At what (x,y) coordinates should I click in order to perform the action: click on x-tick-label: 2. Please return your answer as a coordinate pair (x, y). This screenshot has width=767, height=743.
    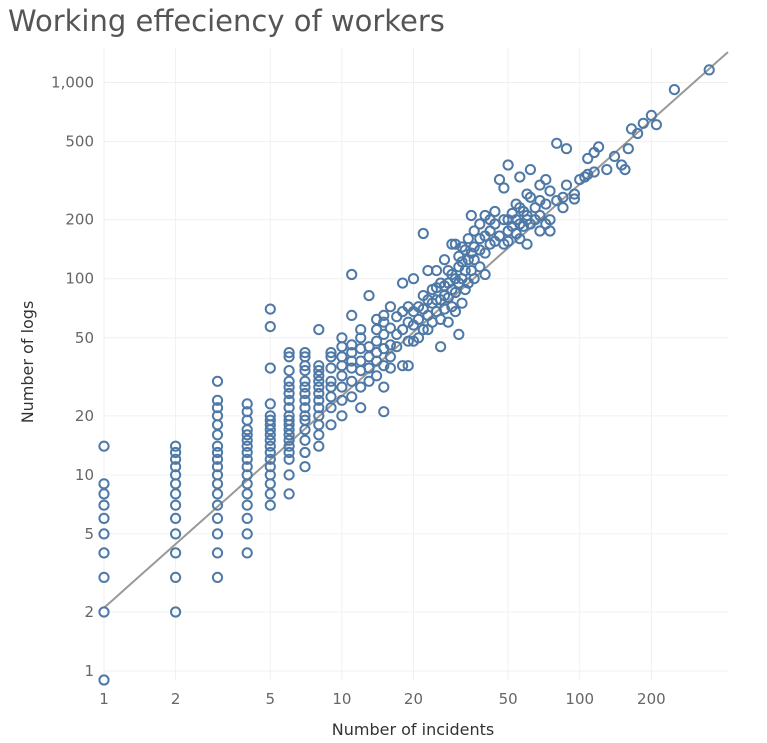
    Looking at the image, I should click on (176, 699).